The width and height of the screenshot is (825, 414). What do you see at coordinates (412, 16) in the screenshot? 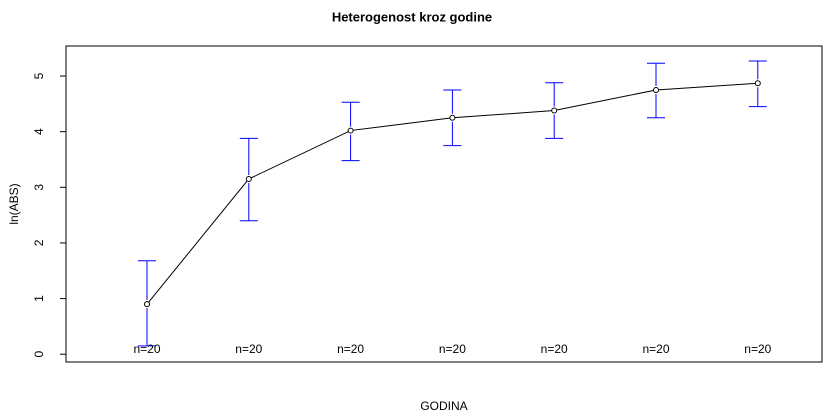
I see `chart-title: Heterogenost kroz godine` at bounding box center [412, 16].